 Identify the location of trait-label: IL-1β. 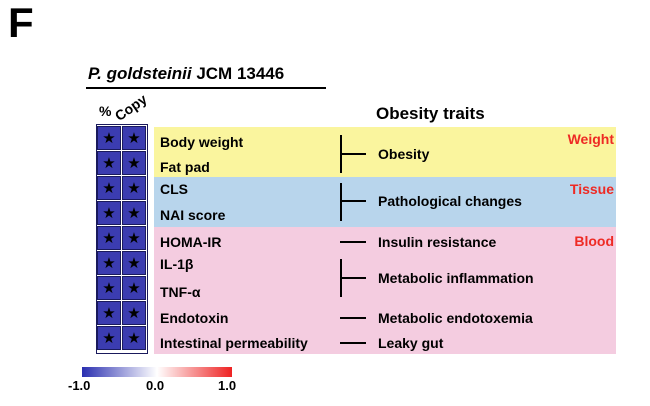
(177, 264).